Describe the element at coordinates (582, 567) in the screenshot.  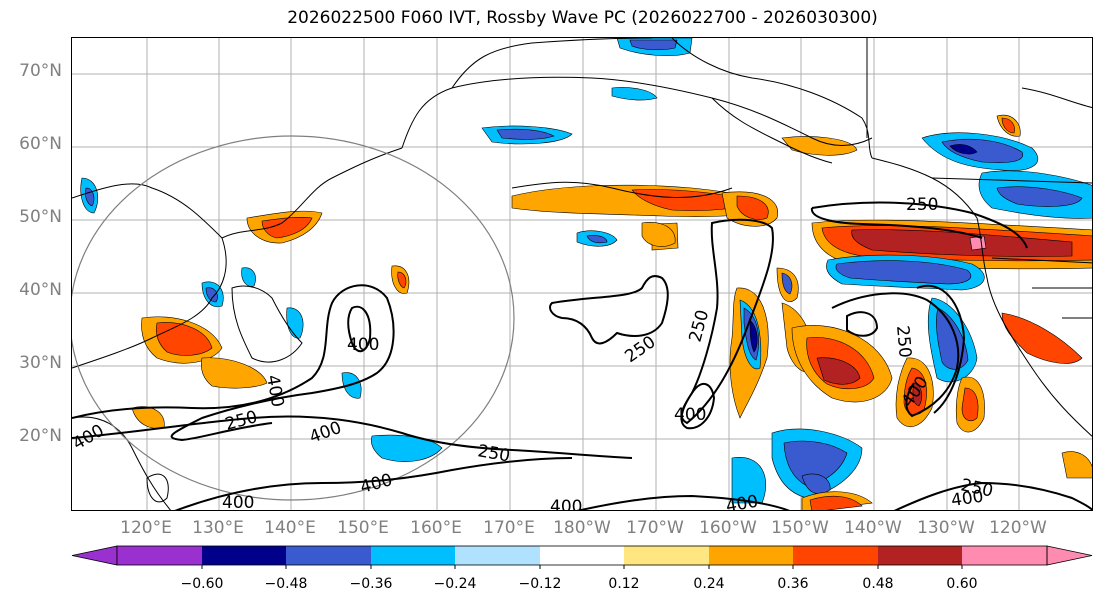
I see `colorbar-ticks` at that location.